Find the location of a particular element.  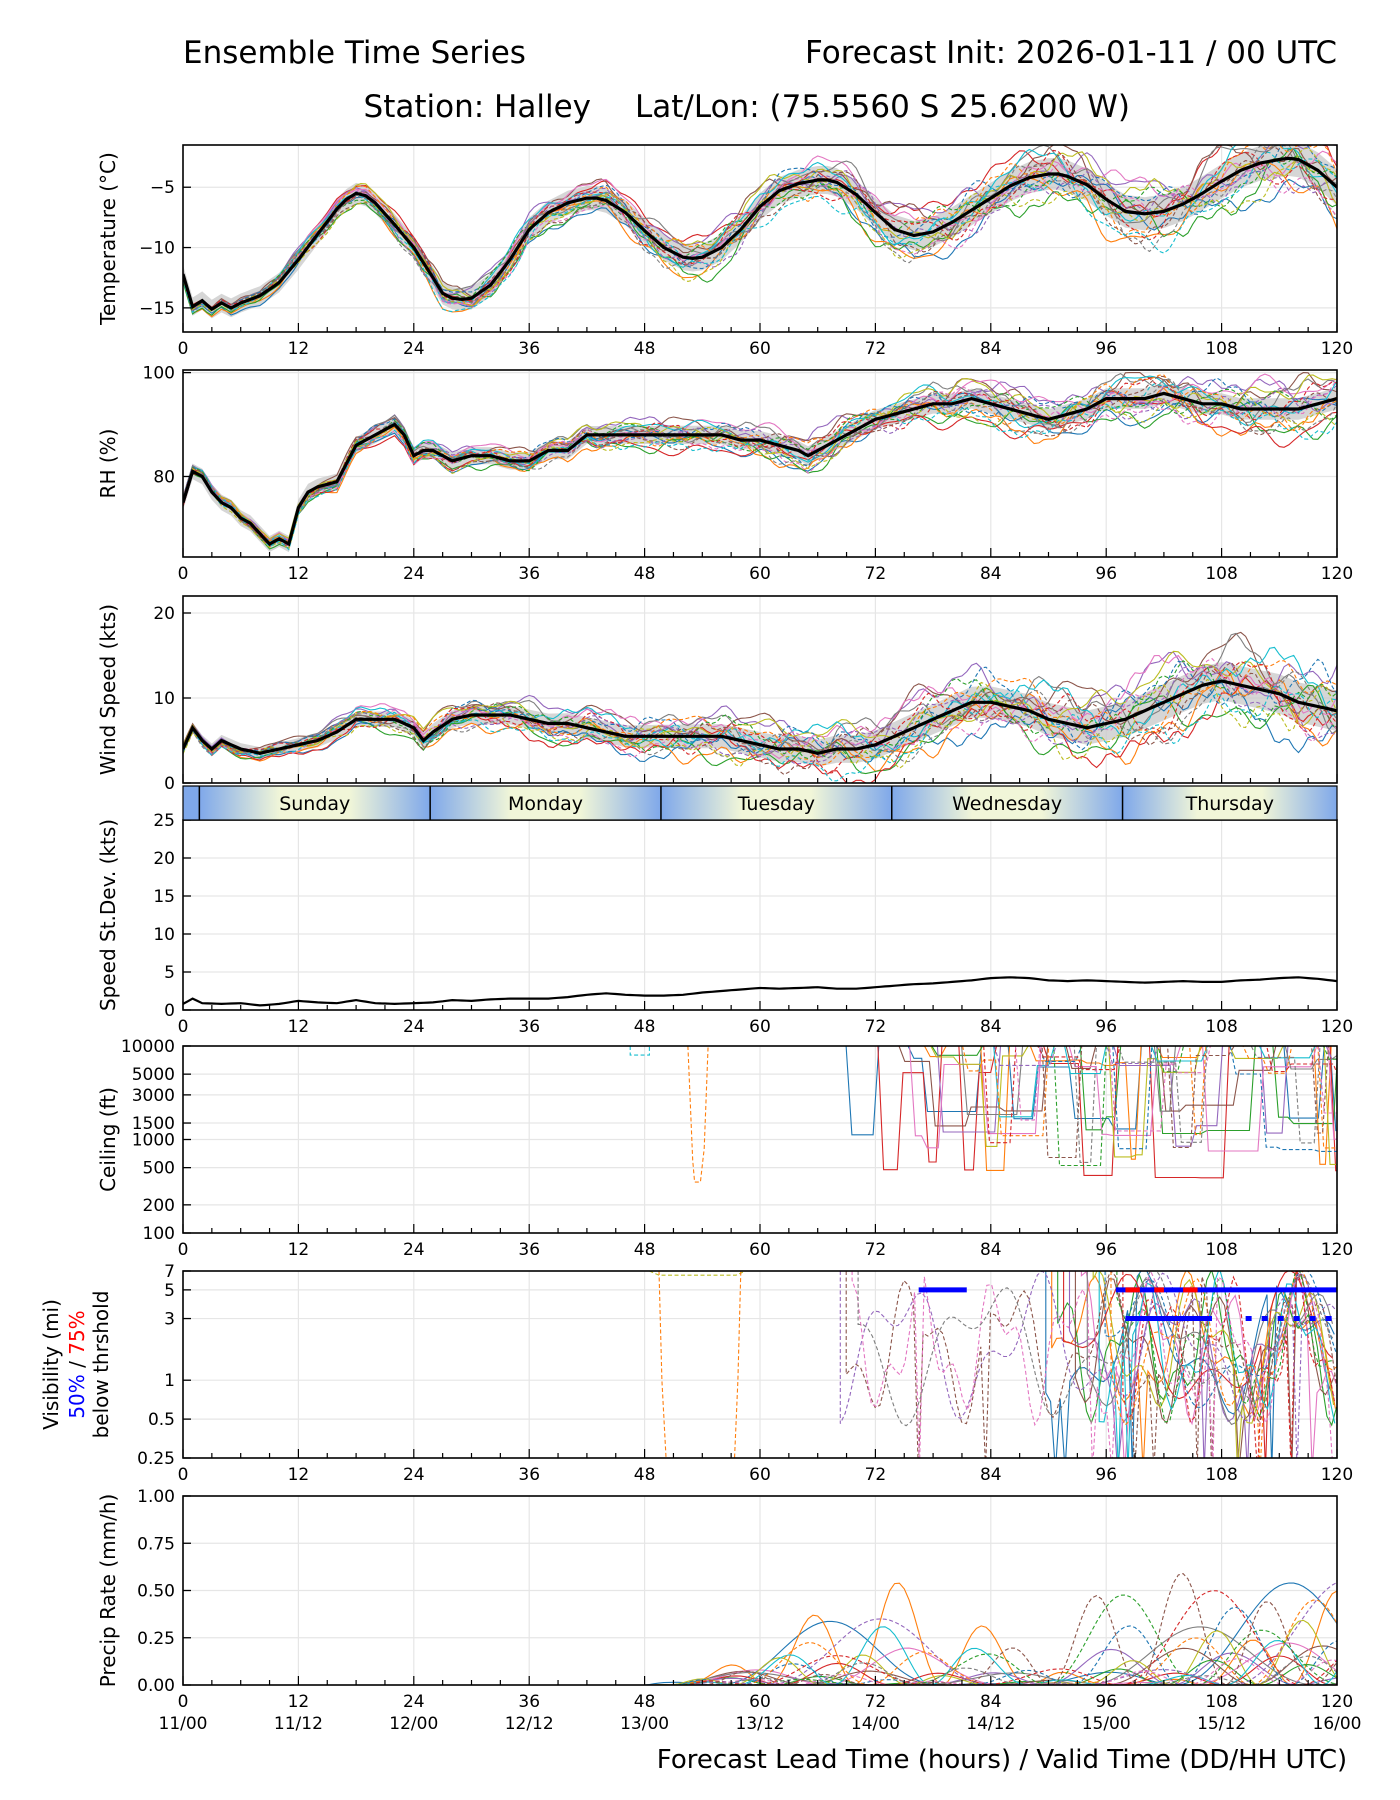

precip-xtick-label: 24 is located at coordinates (414, 1702).